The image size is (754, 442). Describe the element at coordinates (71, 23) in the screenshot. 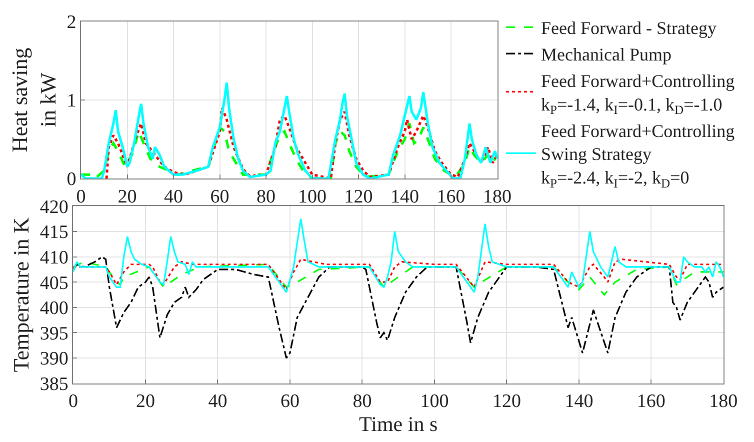

I see `y-tick-label: 2` at that location.